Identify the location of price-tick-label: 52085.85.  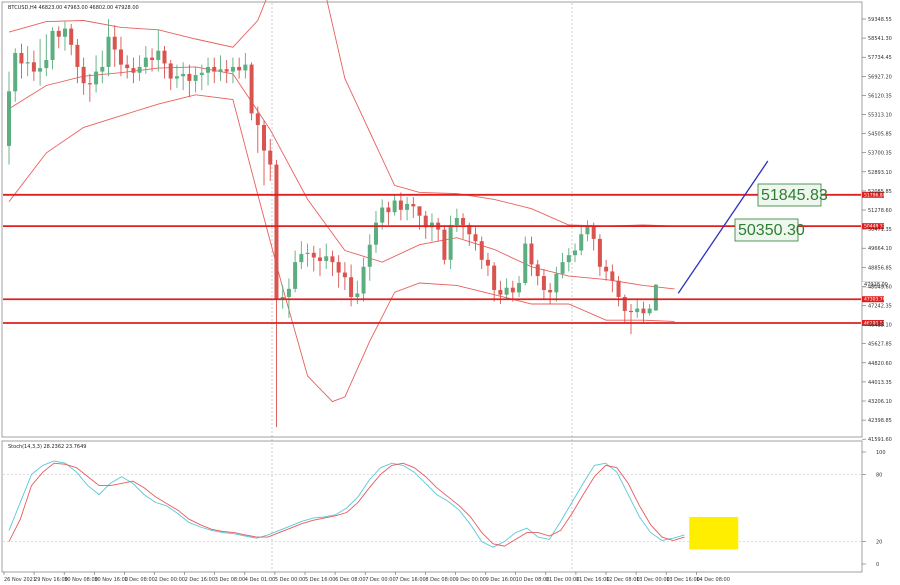
(880, 192).